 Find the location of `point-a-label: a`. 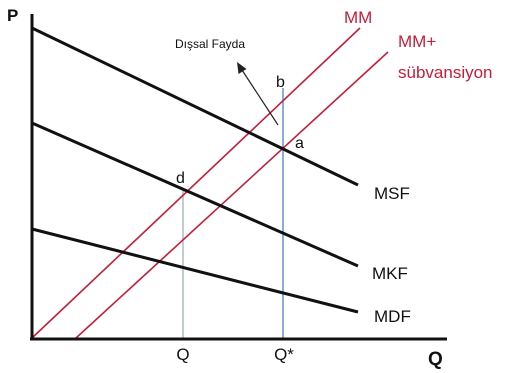

point-a-label: a is located at coordinates (299, 143).